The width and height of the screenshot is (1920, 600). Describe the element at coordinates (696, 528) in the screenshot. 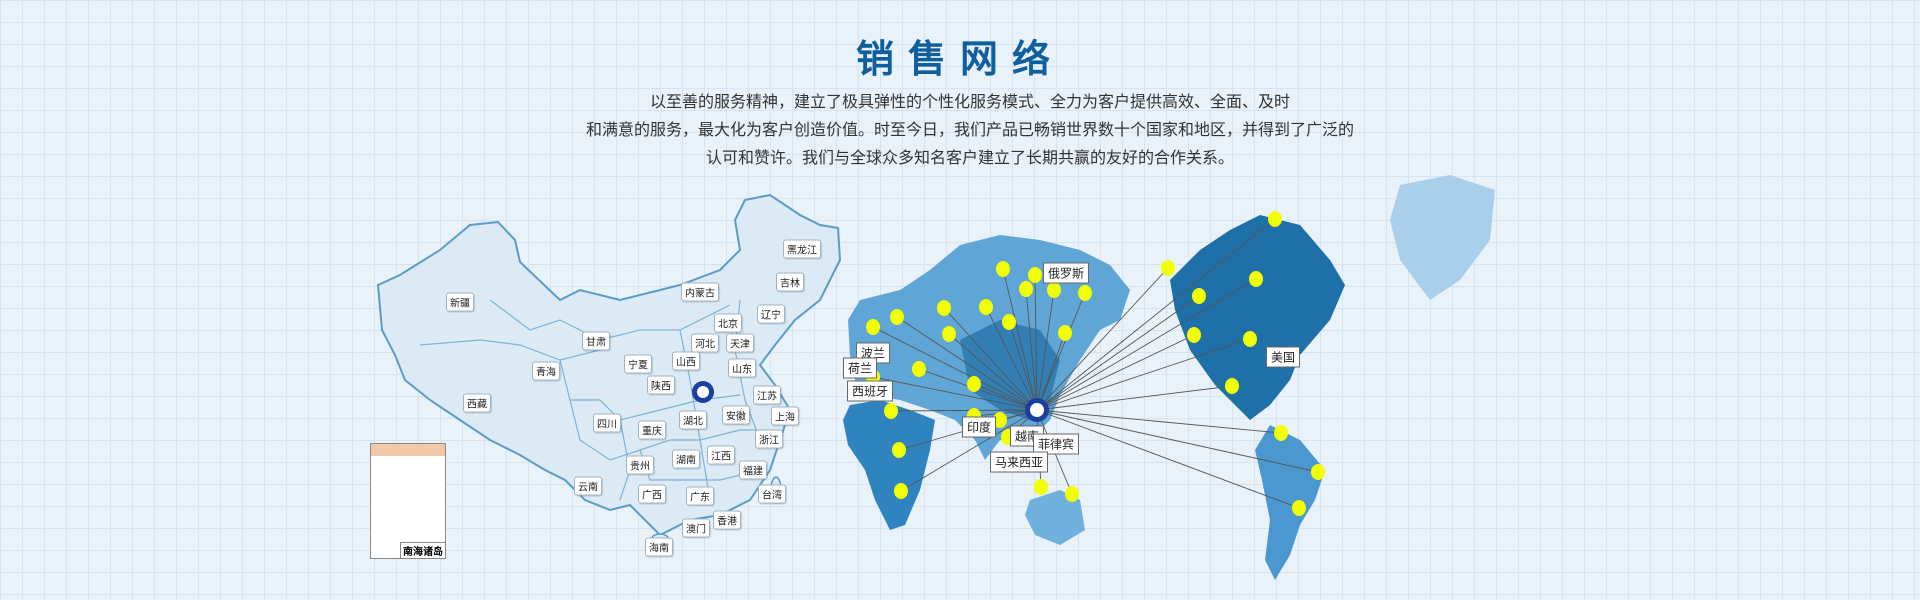

I see `province-label: 澳门` at that location.